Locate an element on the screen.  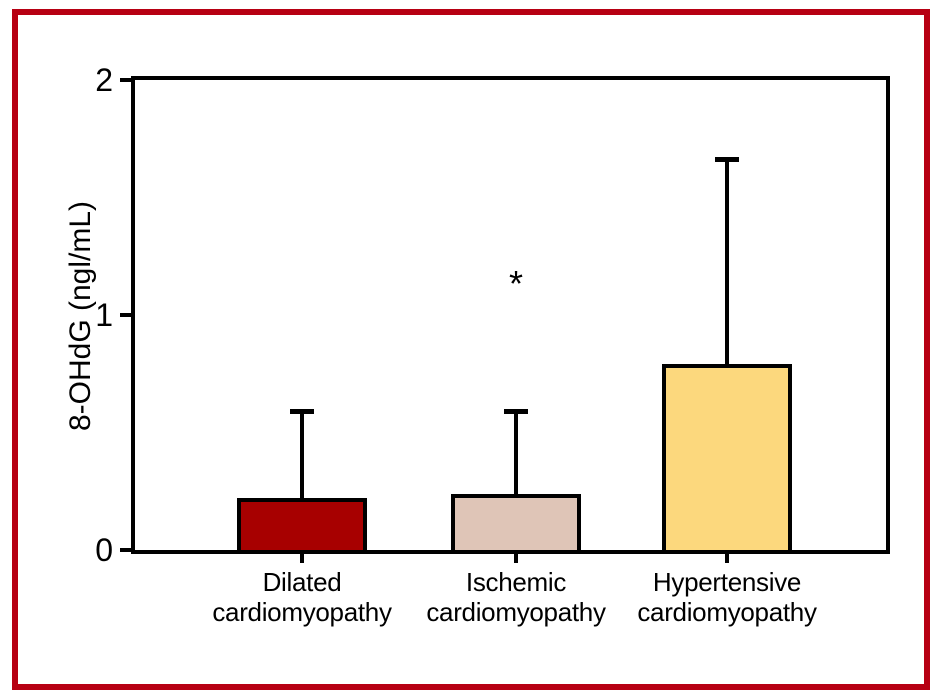
significance-asterisk: * is located at coordinates (516, 283).